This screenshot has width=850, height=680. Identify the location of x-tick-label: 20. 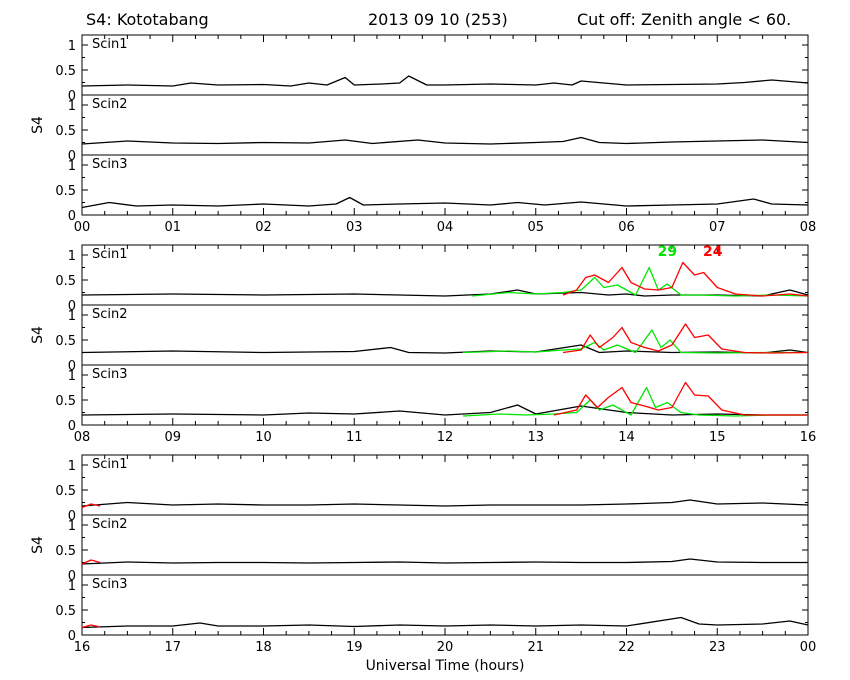
(445, 647).